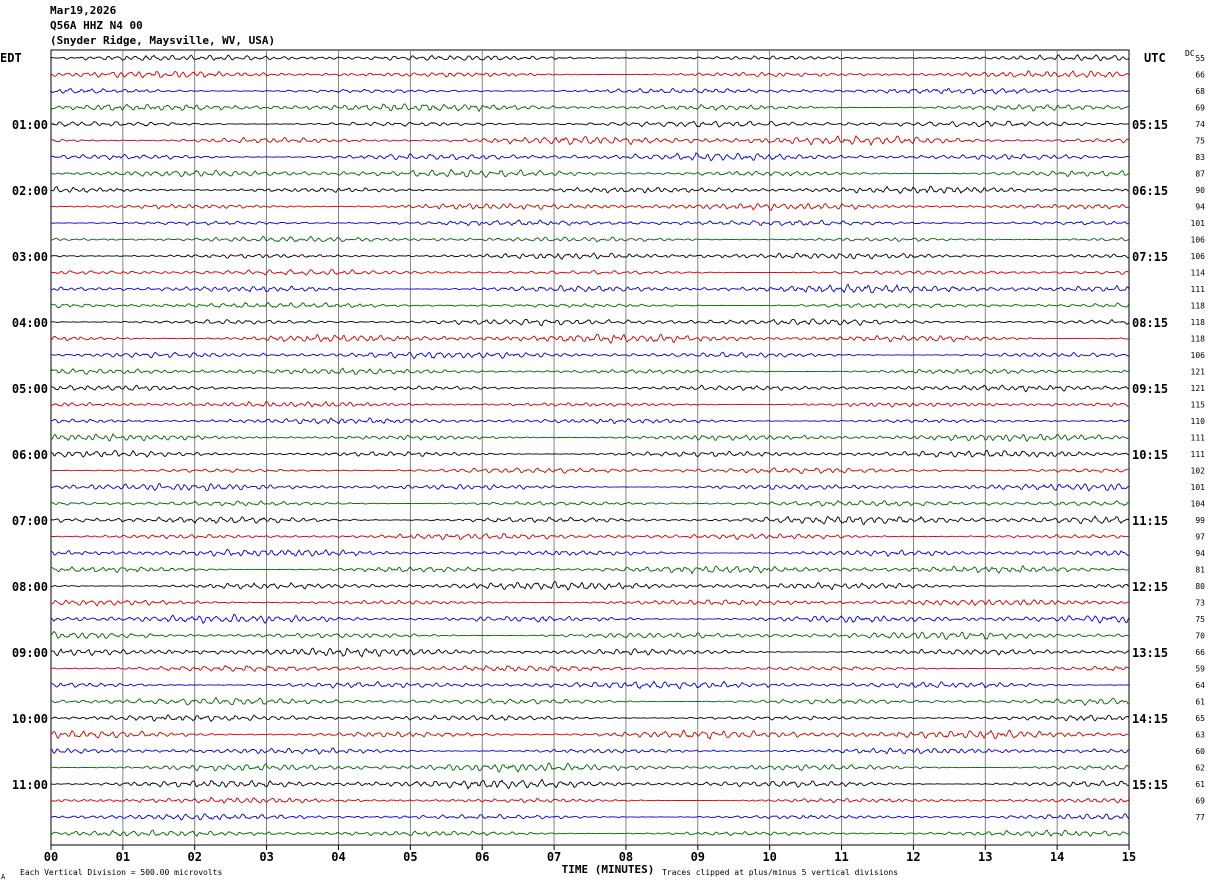 Image resolution: width=1210 pixels, height=886 pixels. What do you see at coordinates (1150, 389) in the screenshot?
I see `right-time-label: 09:15` at bounding box center [1150, 389].